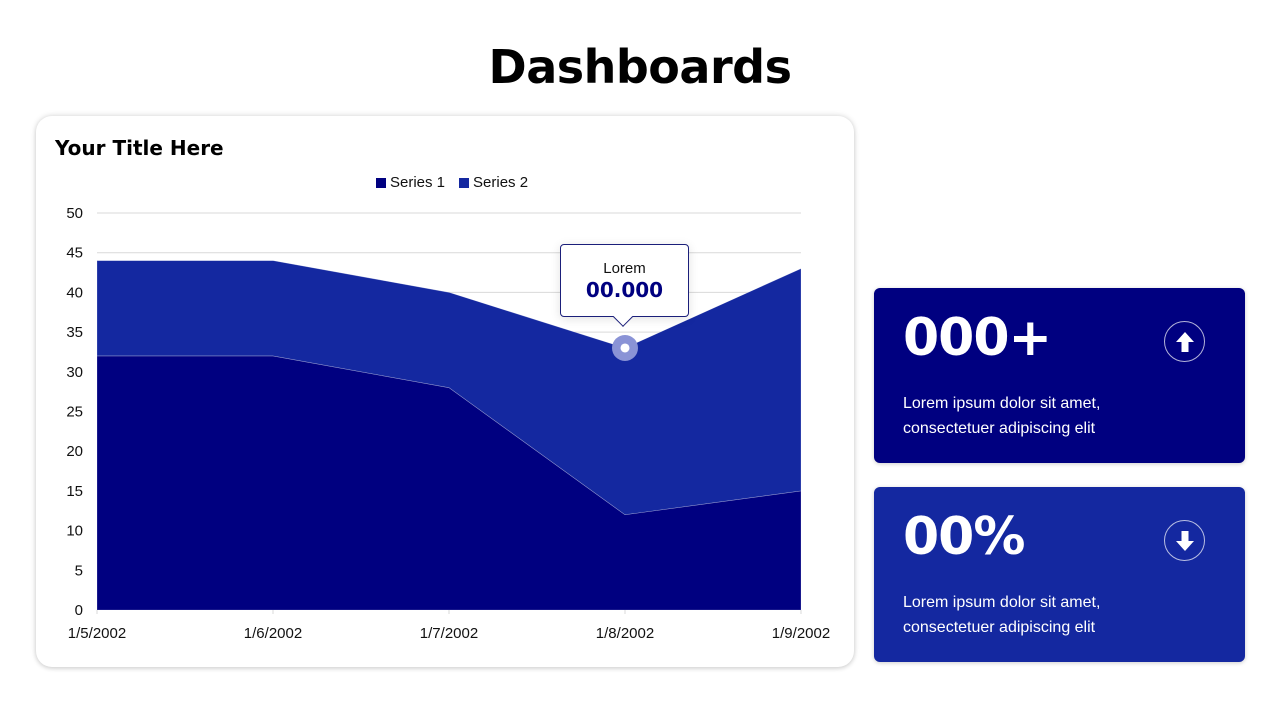 This screenshot has height=720, width=1280. What do you see at coordinates (418, 182) in the screenshot?
I see `legend-label: Series 1` at bounding box center [418, 182].